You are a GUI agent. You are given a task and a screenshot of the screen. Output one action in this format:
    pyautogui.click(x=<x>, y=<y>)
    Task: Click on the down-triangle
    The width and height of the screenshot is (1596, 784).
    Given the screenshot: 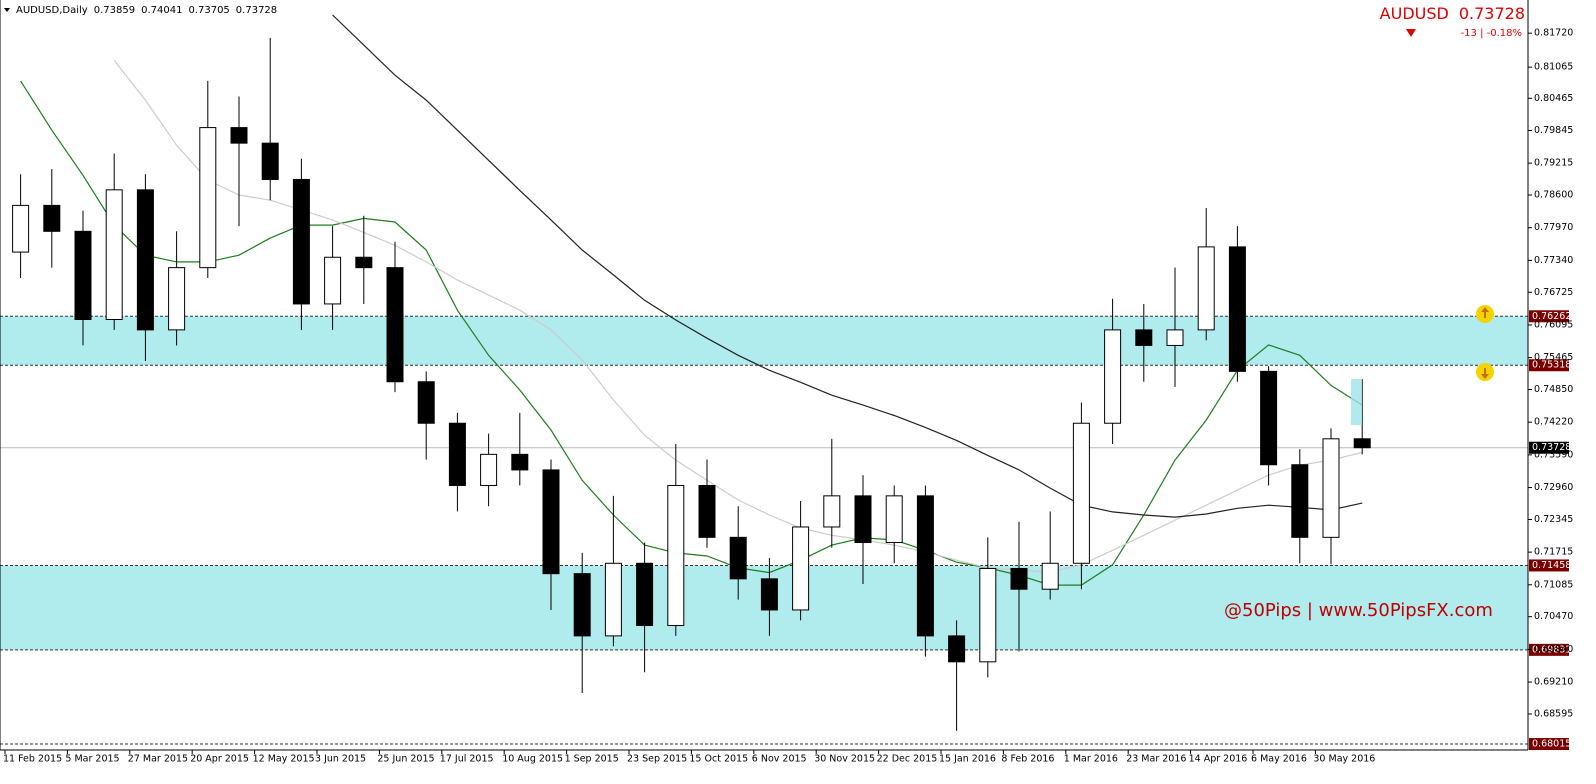 What is the action you would take?
    pyautogui.click(x=1411, y=33)
    